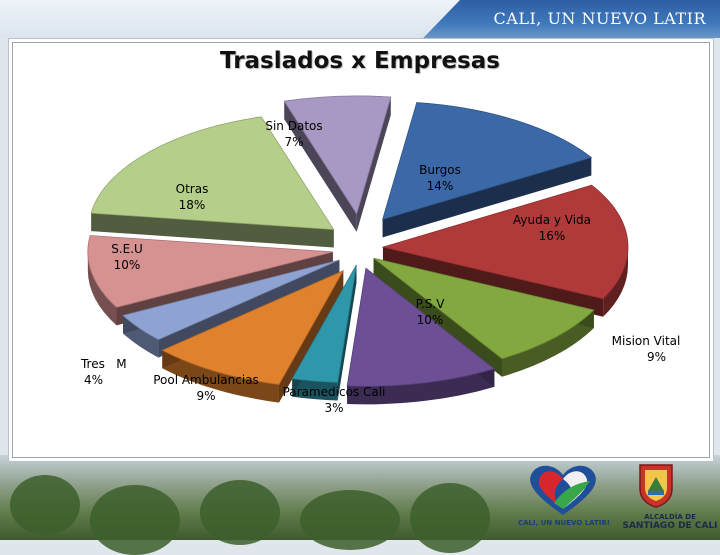 This screenshot has width=720, height=555. Describe the element at coordinates (294, 134) in the screenshot. I see `slice-label-sin-datos: Sin Datos 7%` at that location.